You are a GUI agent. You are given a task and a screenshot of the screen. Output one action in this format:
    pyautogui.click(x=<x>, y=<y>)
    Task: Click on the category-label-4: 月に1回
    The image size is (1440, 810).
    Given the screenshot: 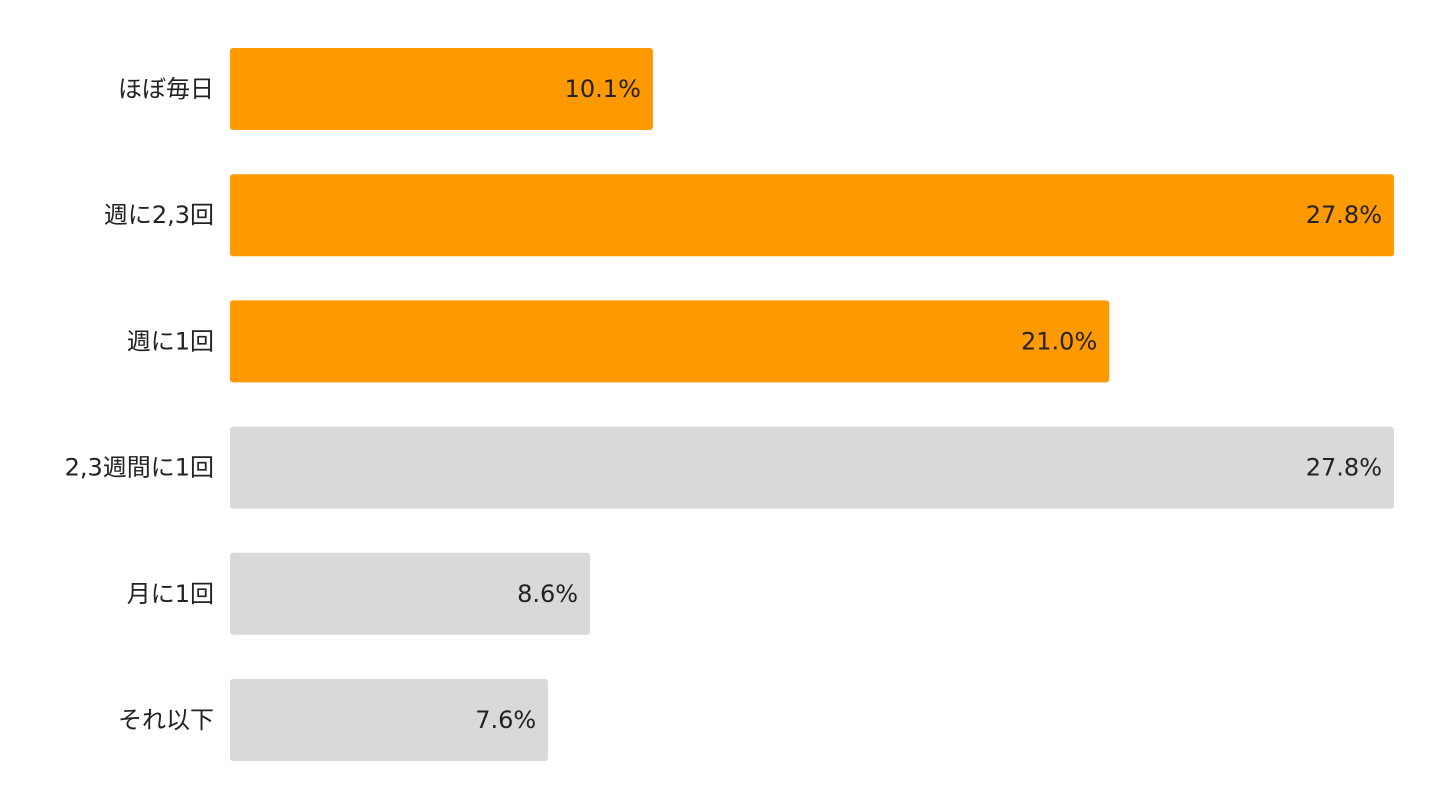 What is the action you would take?
    pyautogui.click(x=170, y=594)
    